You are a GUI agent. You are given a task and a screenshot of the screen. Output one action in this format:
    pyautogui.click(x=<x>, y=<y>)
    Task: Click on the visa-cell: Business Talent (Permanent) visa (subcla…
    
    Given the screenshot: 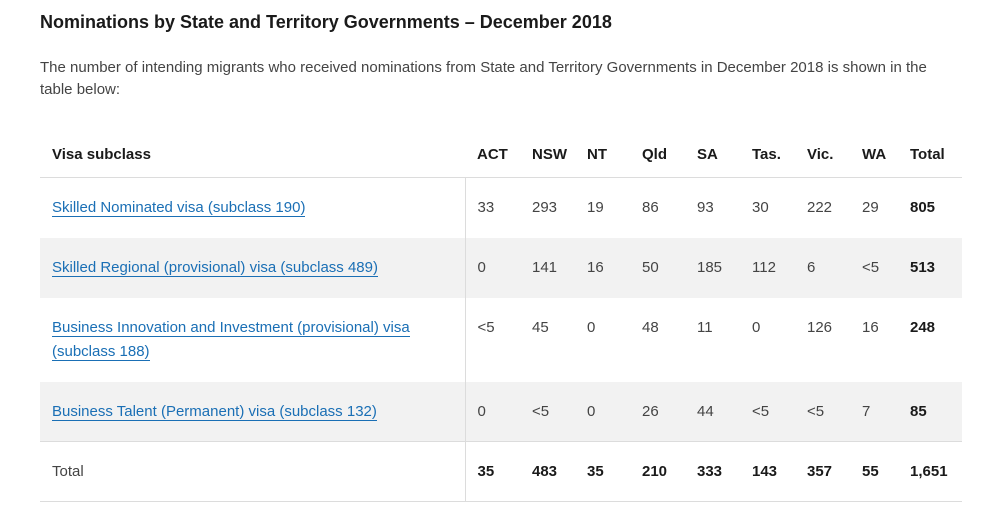 What is the action you would take?
    pyautogui.click(x=252, y=411)
    